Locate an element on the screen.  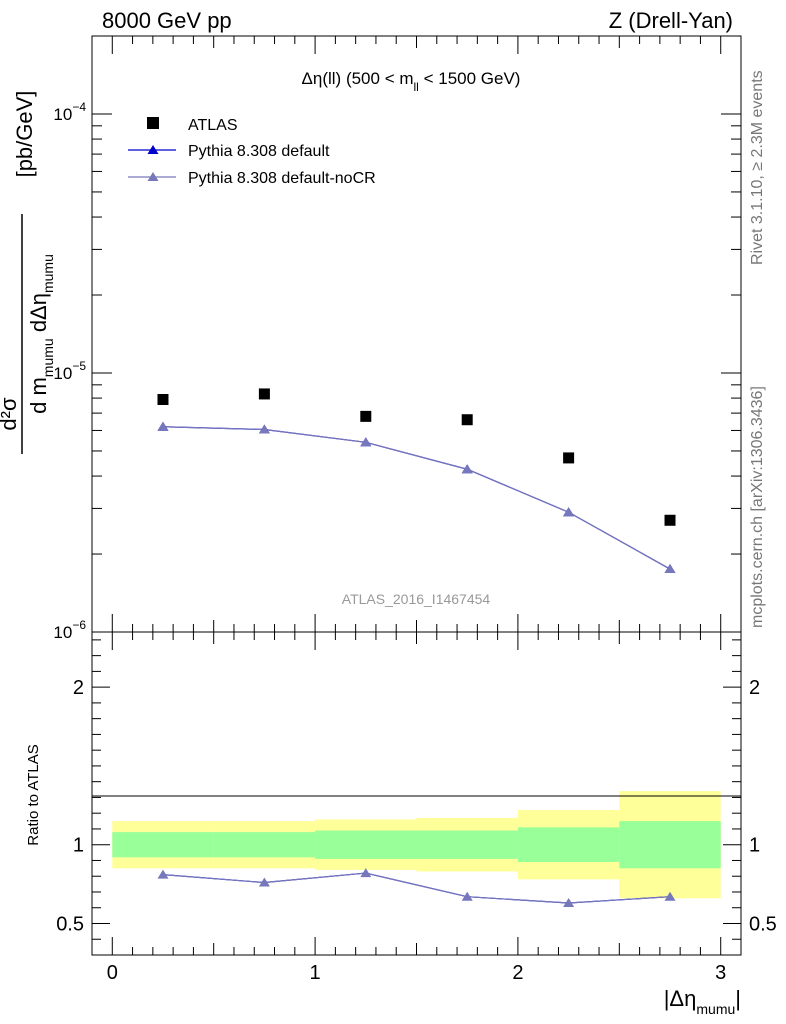
x-tick-label: 1 is located at coordinates (315, 973).